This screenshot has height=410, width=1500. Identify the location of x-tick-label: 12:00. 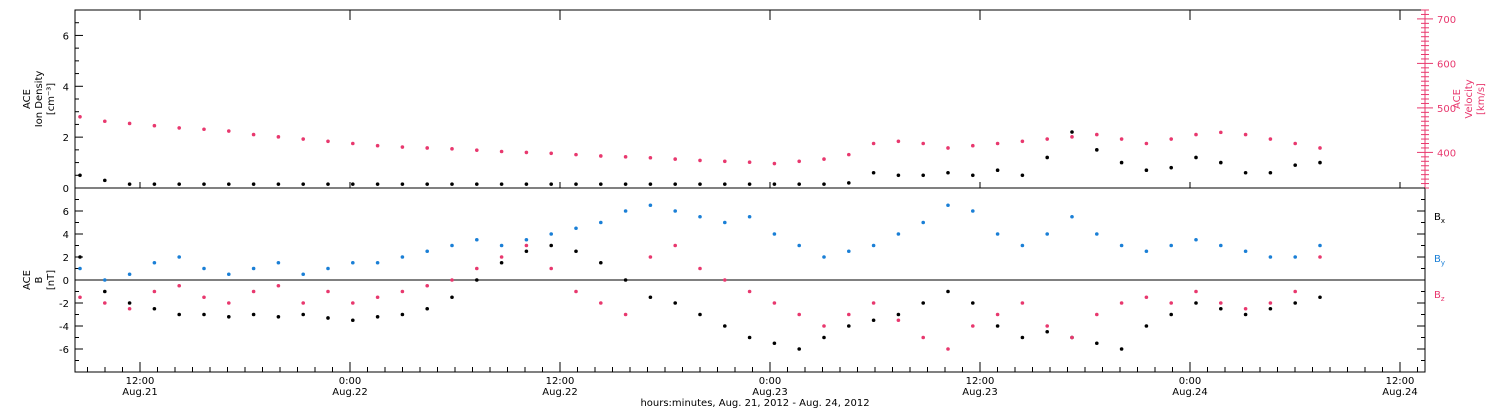
(140, 381).